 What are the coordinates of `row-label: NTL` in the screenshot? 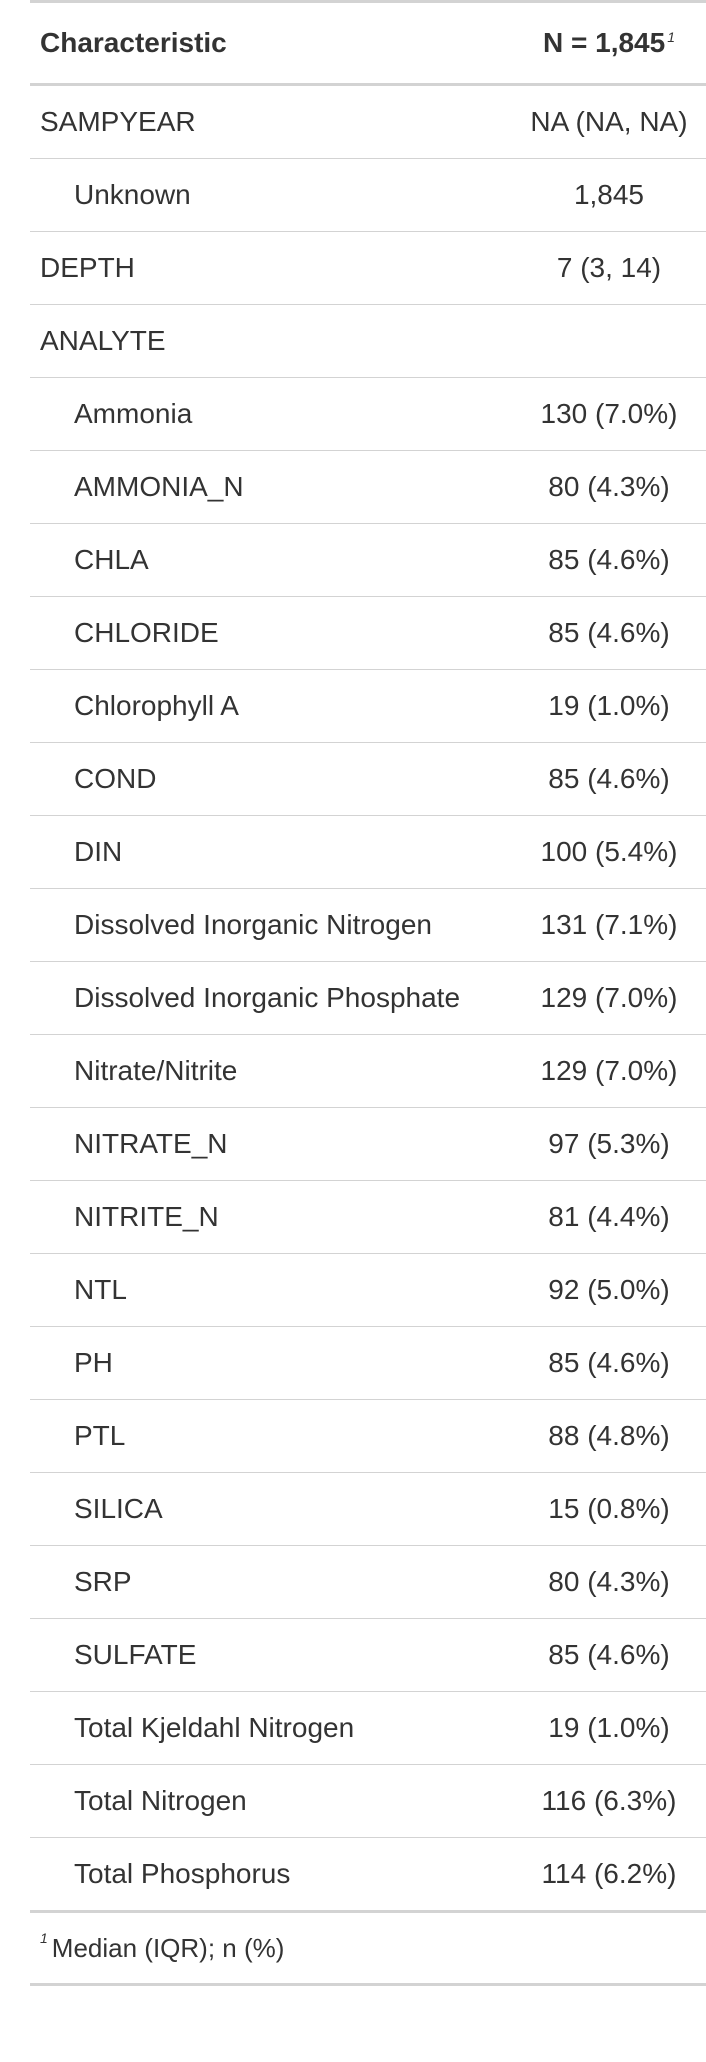 It's located at (100, 1289).